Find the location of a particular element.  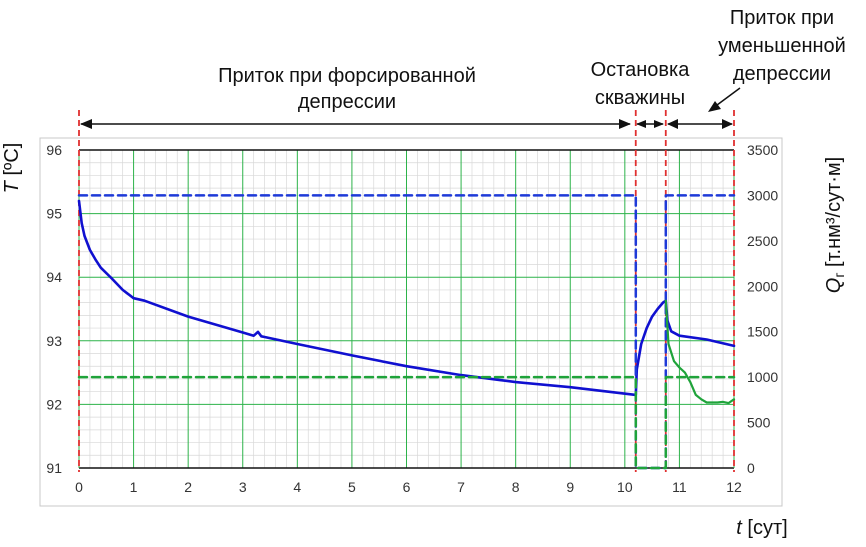

x-tick-label: 7 is located at coordinates (461, 487).